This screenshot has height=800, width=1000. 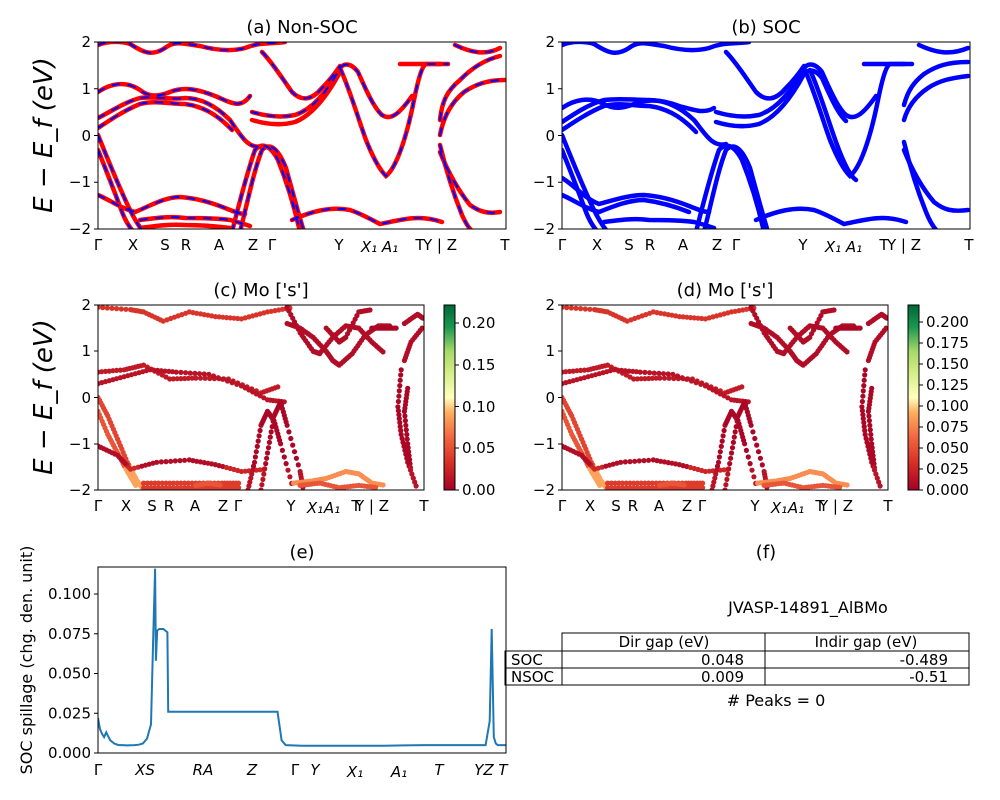 I want to click on panel-a-xticks: Γ X S R A Z Γ Y X₁ A₁ T Y | Z T, so click(x=302, y=246).